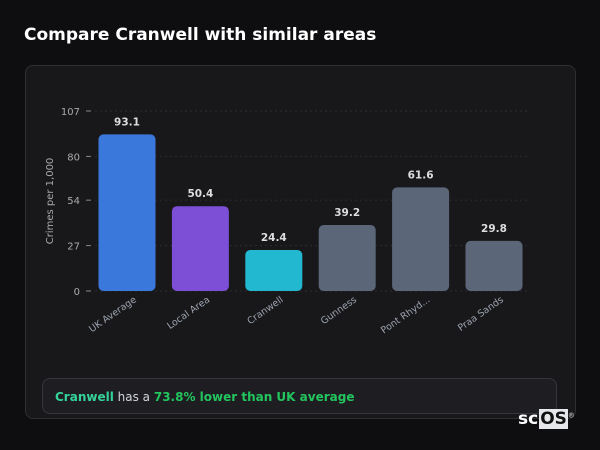  What do you see at coordinates (200, 35) in the screenshot?
I see `page-title: Compare Cranwell with similar areas` at bounding box center [200, 35].